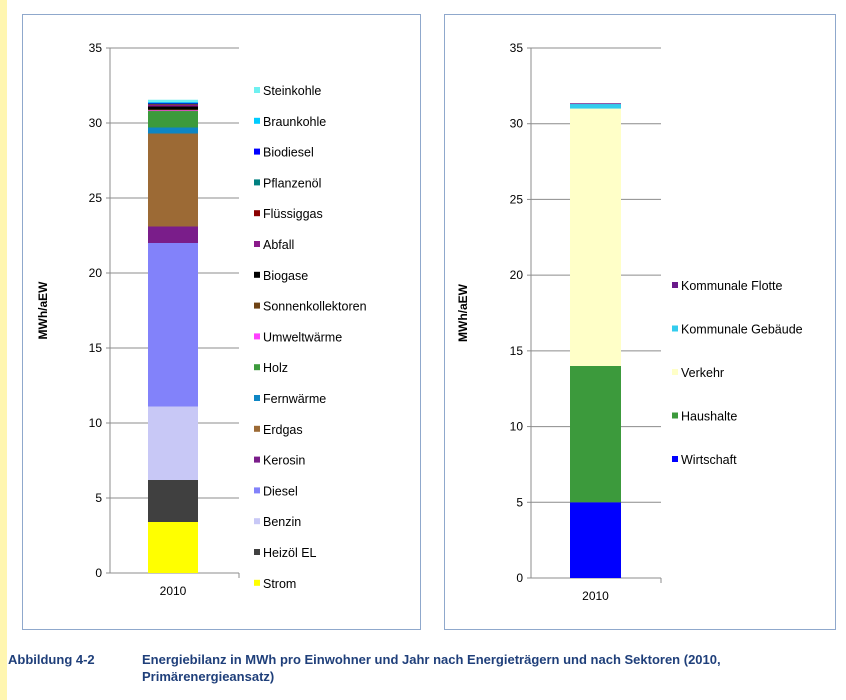  Describe the element at coordinates (595, 237) in the screenshot. I see `bar-segment-verkehr` at that location.